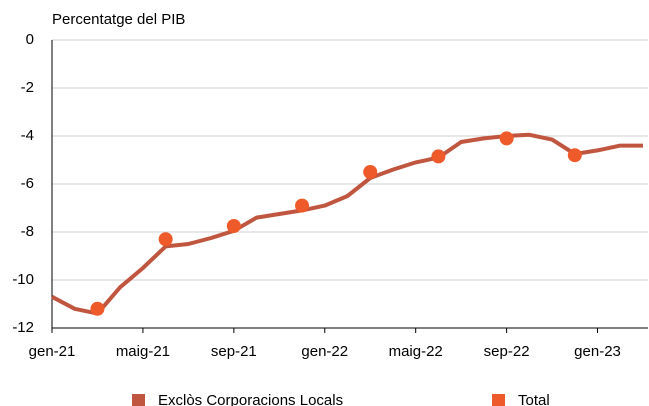 The image size is (649, 406). I want to click on x-tick-label: maig-22, so click(416, 351).